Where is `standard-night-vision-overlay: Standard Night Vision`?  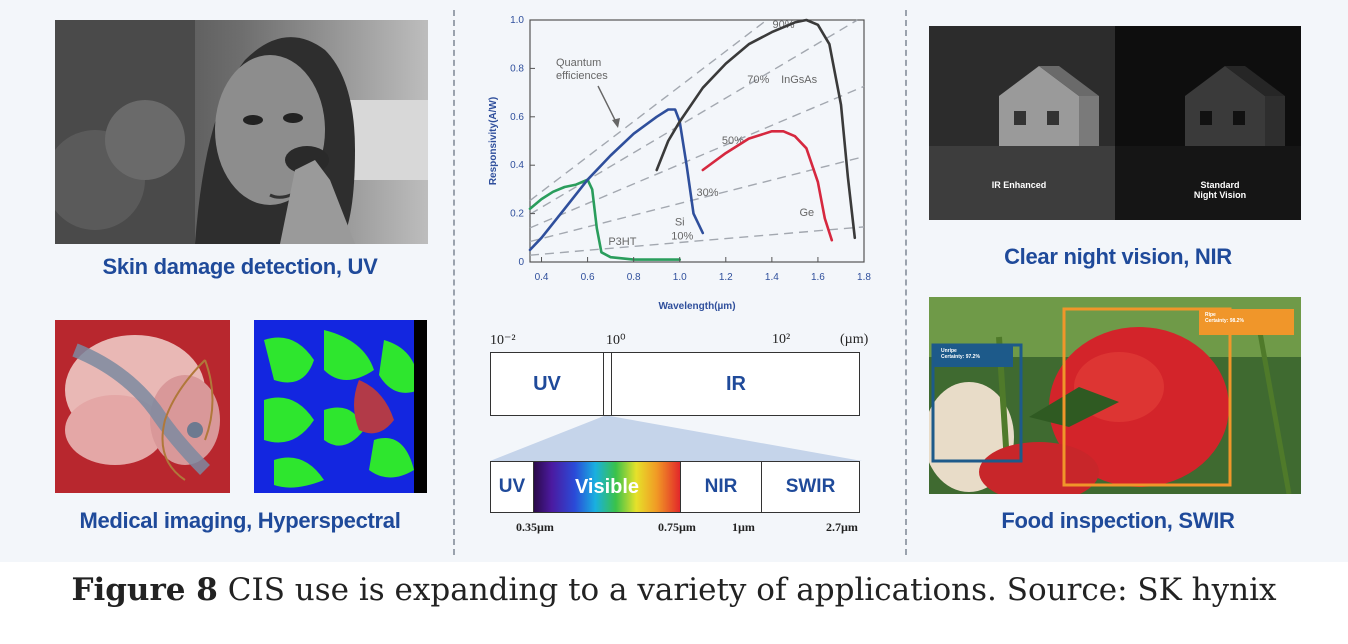 standard-night-vision-overlay: Standard Night Vision is located at coordinates (1220, 190).